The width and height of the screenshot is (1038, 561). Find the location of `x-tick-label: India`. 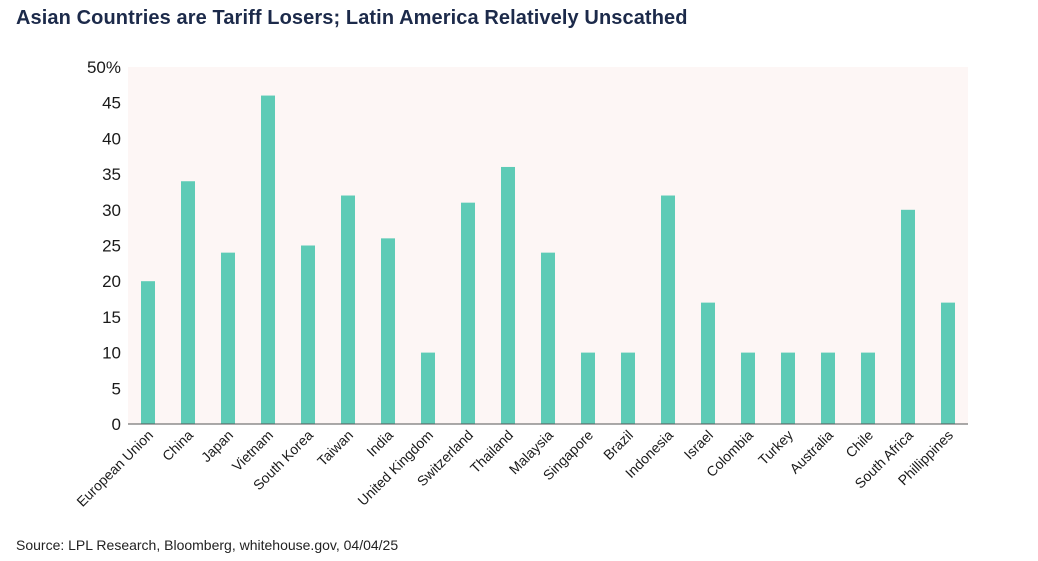

x-tick-label: India is located at coordinates (379, 443).